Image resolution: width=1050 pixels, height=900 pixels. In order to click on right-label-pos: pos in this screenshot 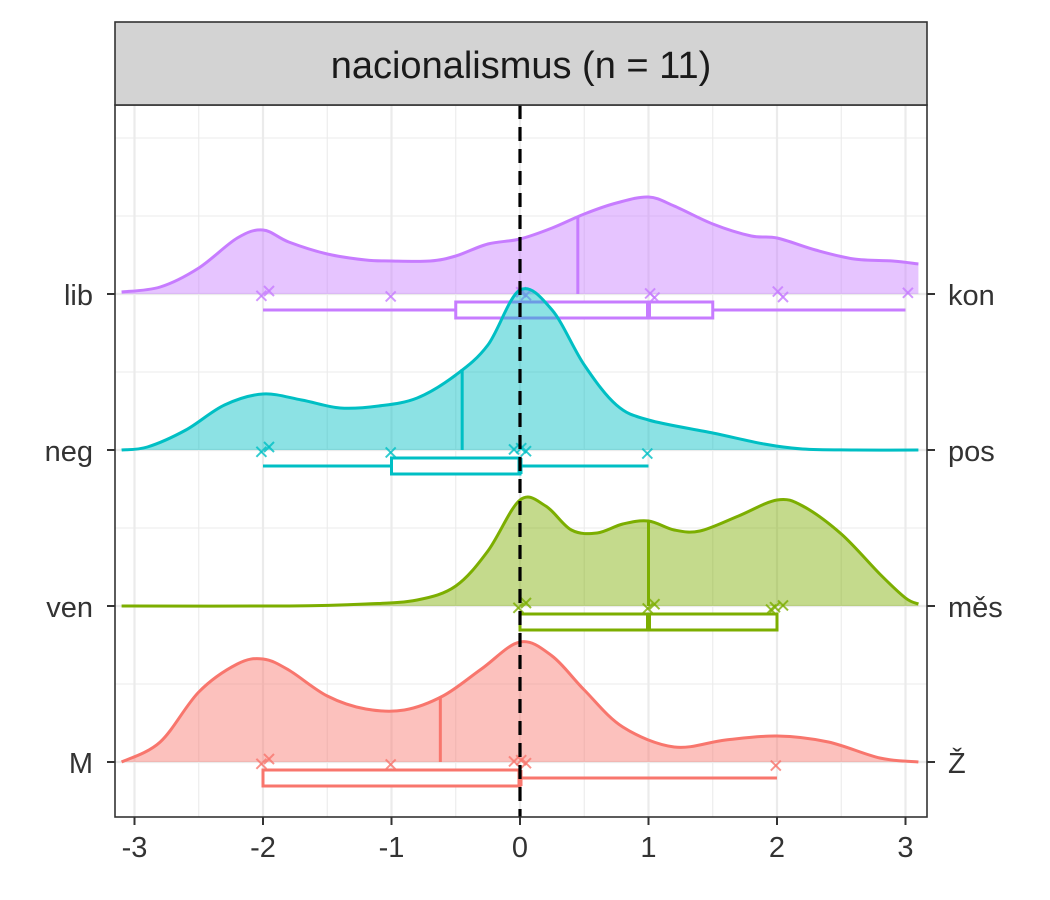, I will do `click(971, 452)`.